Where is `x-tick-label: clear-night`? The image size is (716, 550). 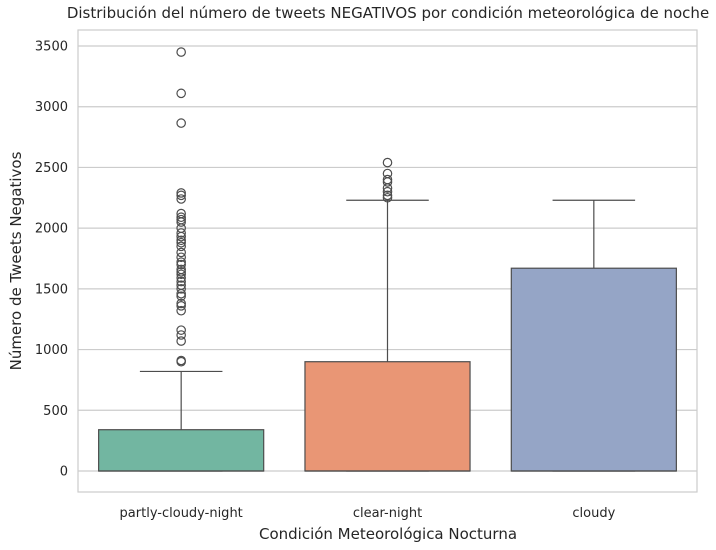
x-tick-label: clear-night is located at coordinates (387, 513).